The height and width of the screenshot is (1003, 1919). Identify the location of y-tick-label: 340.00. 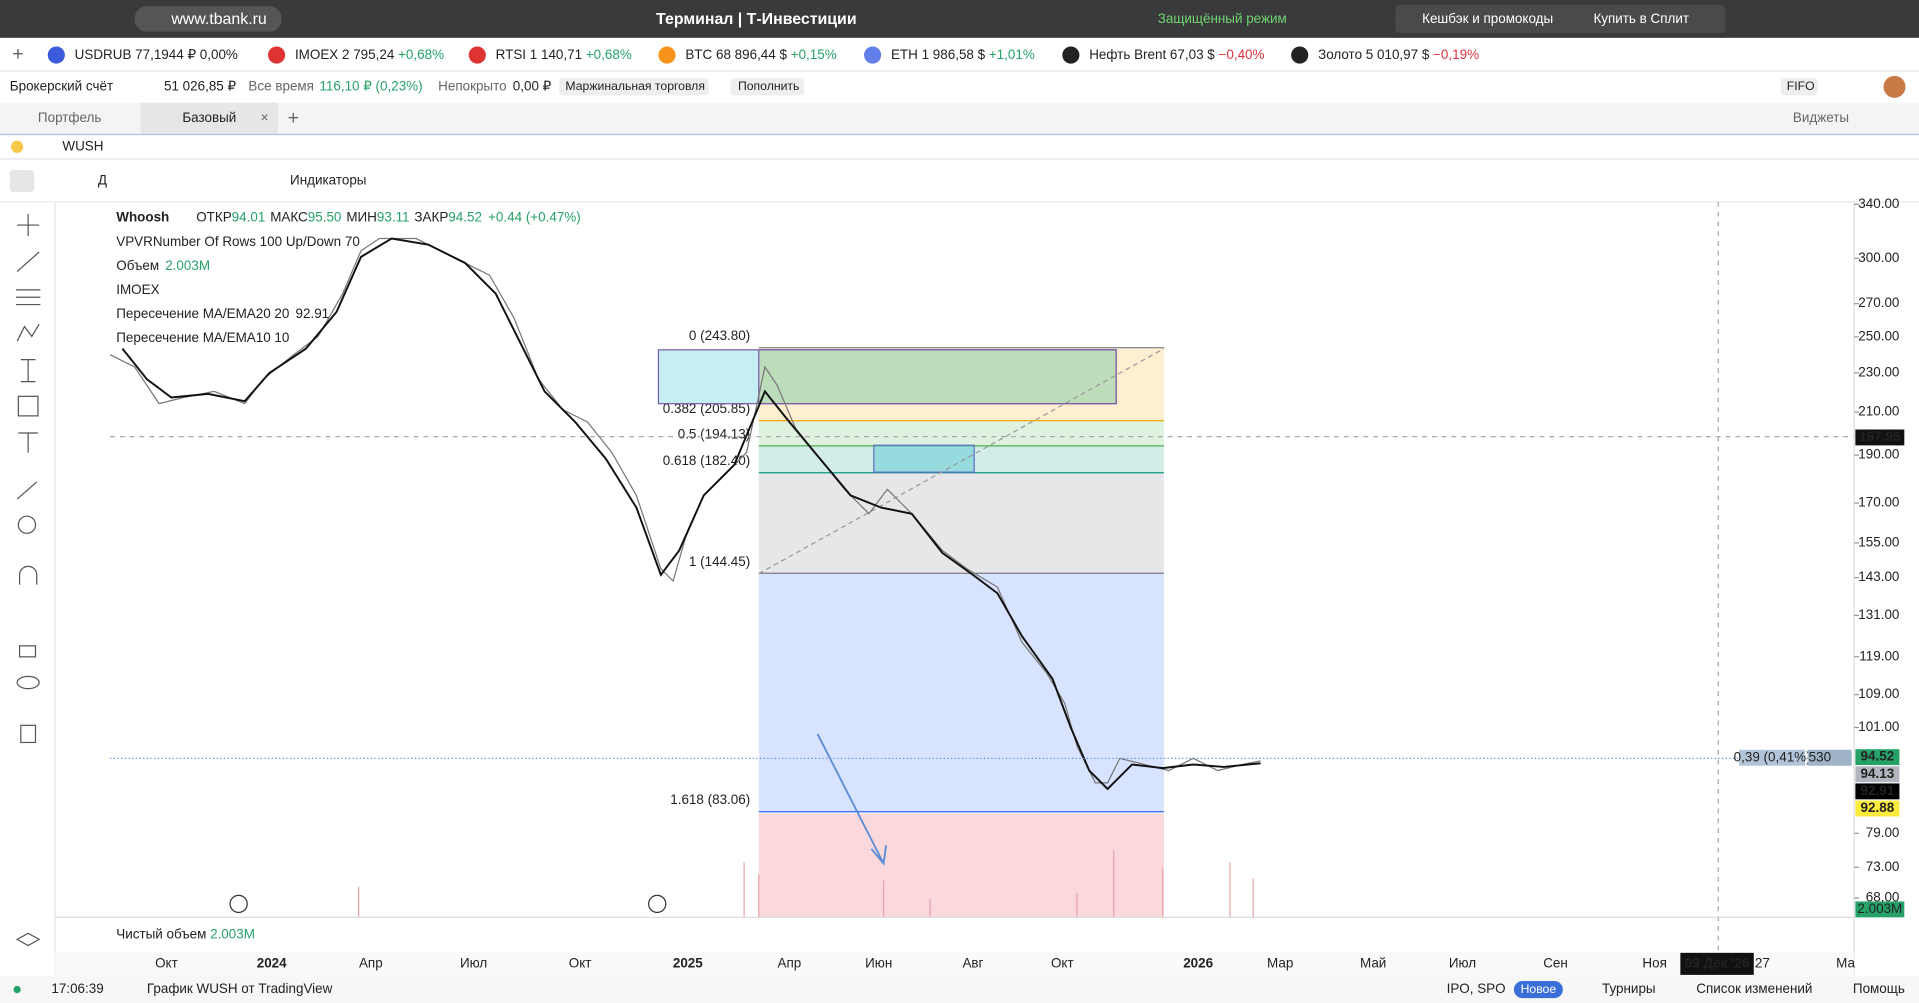
(1878, 203).